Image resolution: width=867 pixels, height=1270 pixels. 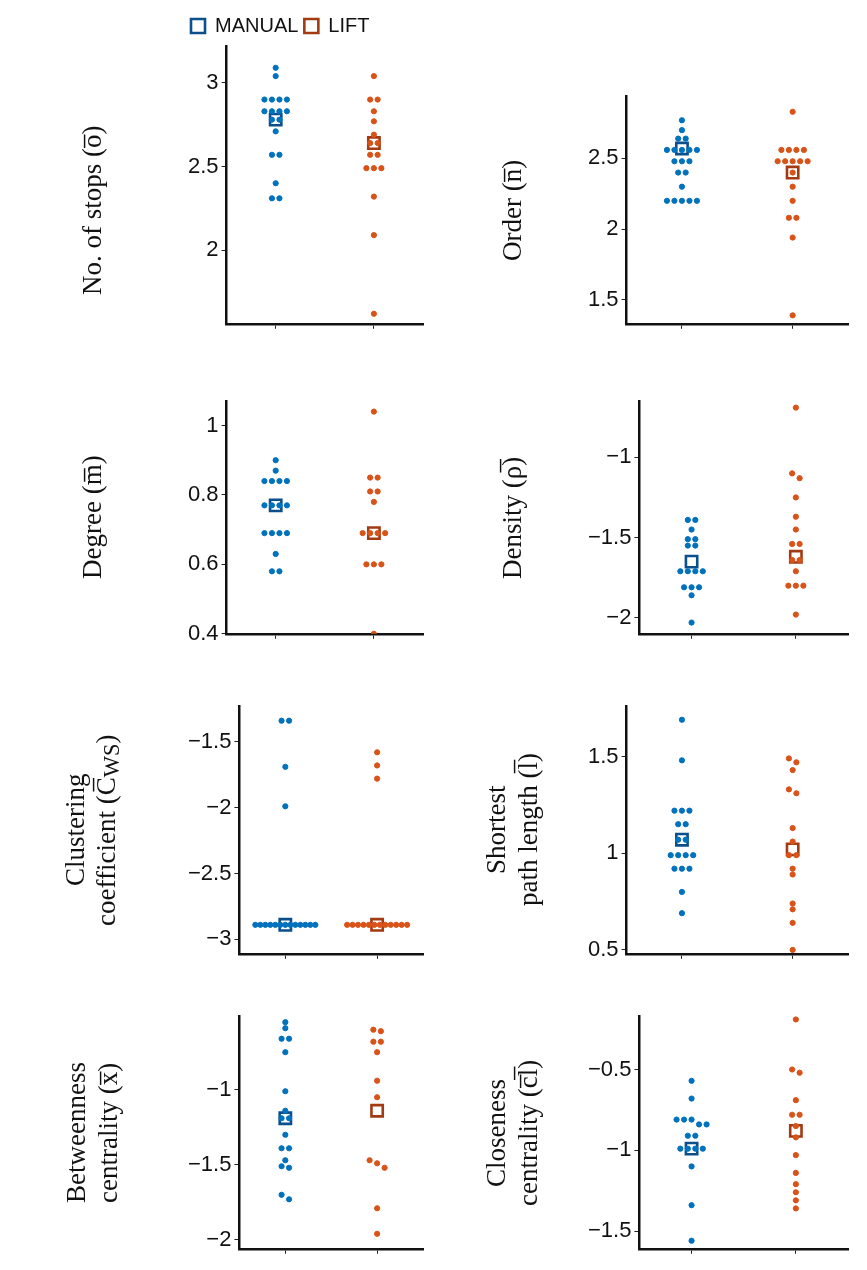 I want to click on legend-label: MANUAL, so click(x=257, y=24).